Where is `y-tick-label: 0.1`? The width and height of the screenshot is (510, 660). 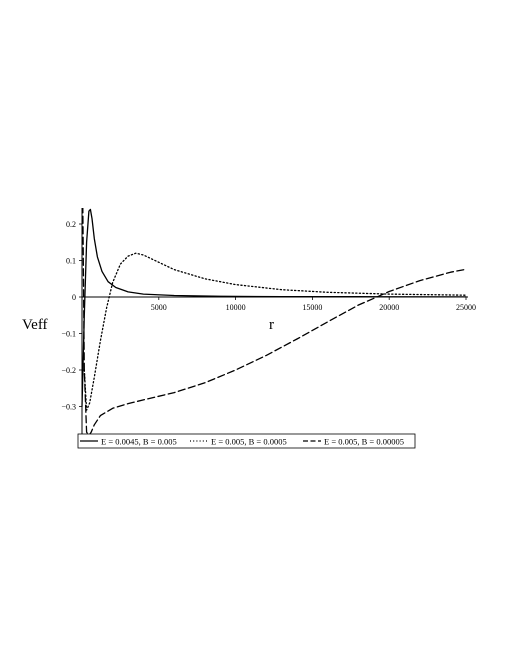
y-tick-label: 0.1 is located at coordinates (71, 261).